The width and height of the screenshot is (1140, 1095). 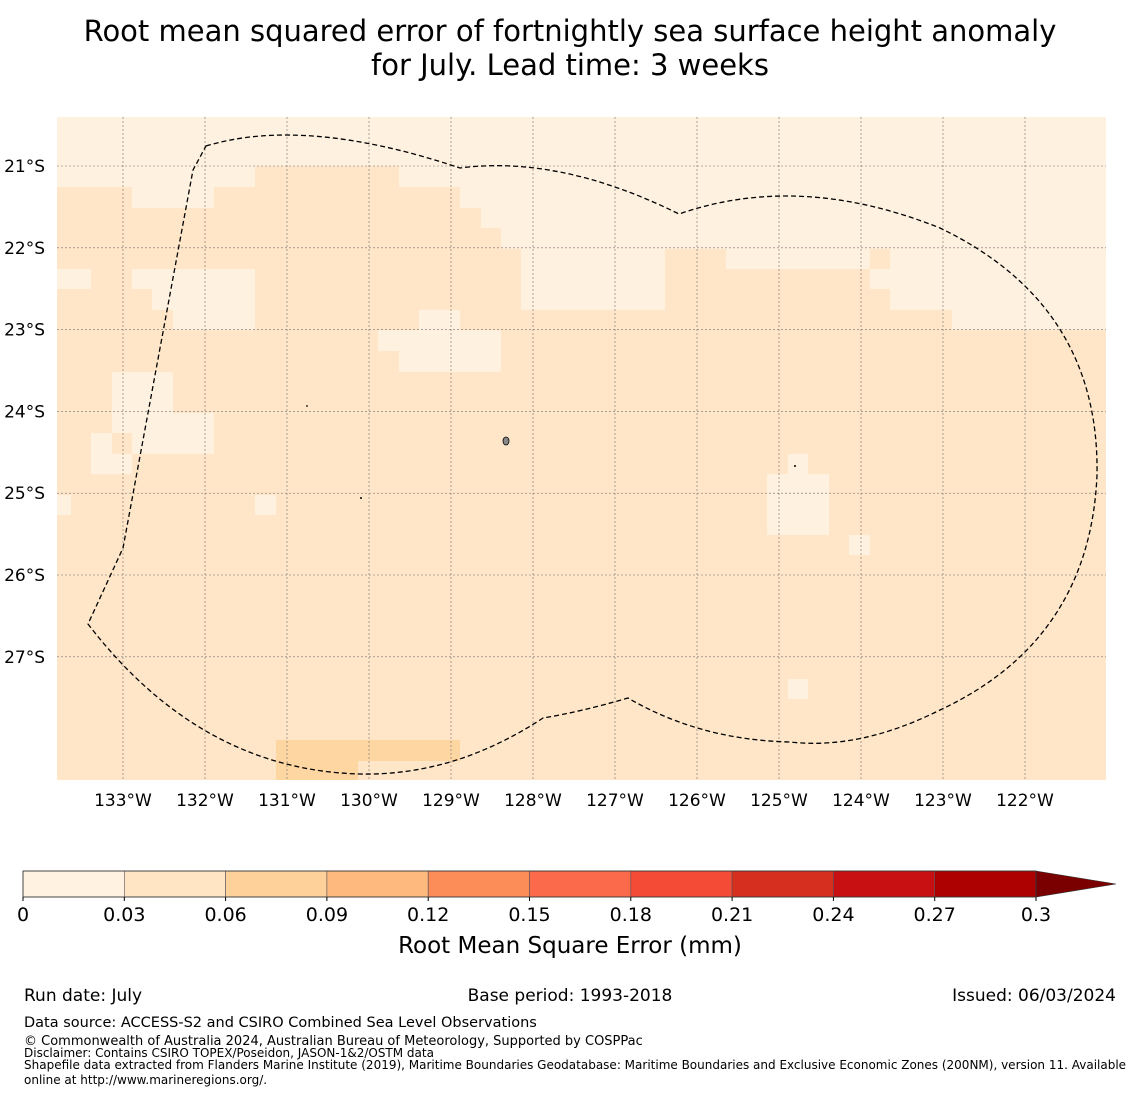 What do you see at coordinates (615, 801) in the screenshot?
I see `lon-tick-label: 127°W` at bounding box center [615, 801].